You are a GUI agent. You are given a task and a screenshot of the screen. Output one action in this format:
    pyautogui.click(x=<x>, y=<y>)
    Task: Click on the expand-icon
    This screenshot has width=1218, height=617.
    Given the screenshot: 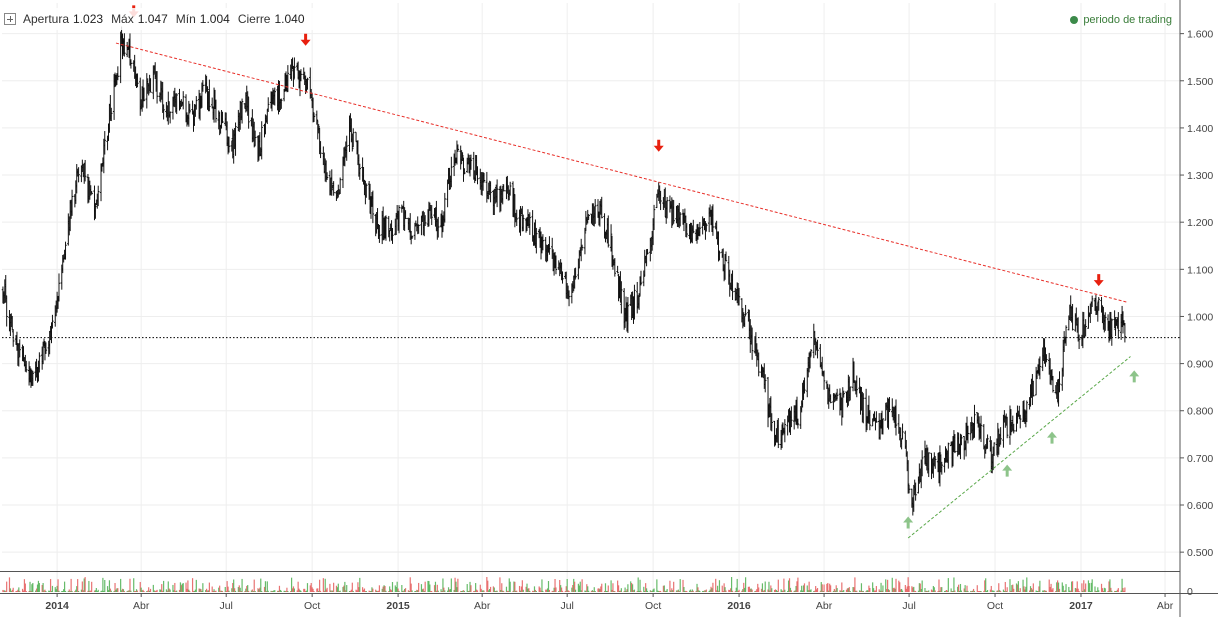 What is the action you would take?
    pyautogui.click(x=10, y=19)
    